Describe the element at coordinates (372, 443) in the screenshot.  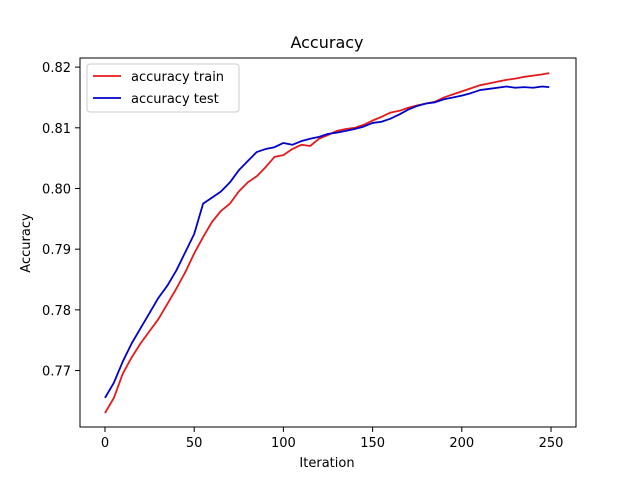
I see `x-tick-label: 150` at that location.